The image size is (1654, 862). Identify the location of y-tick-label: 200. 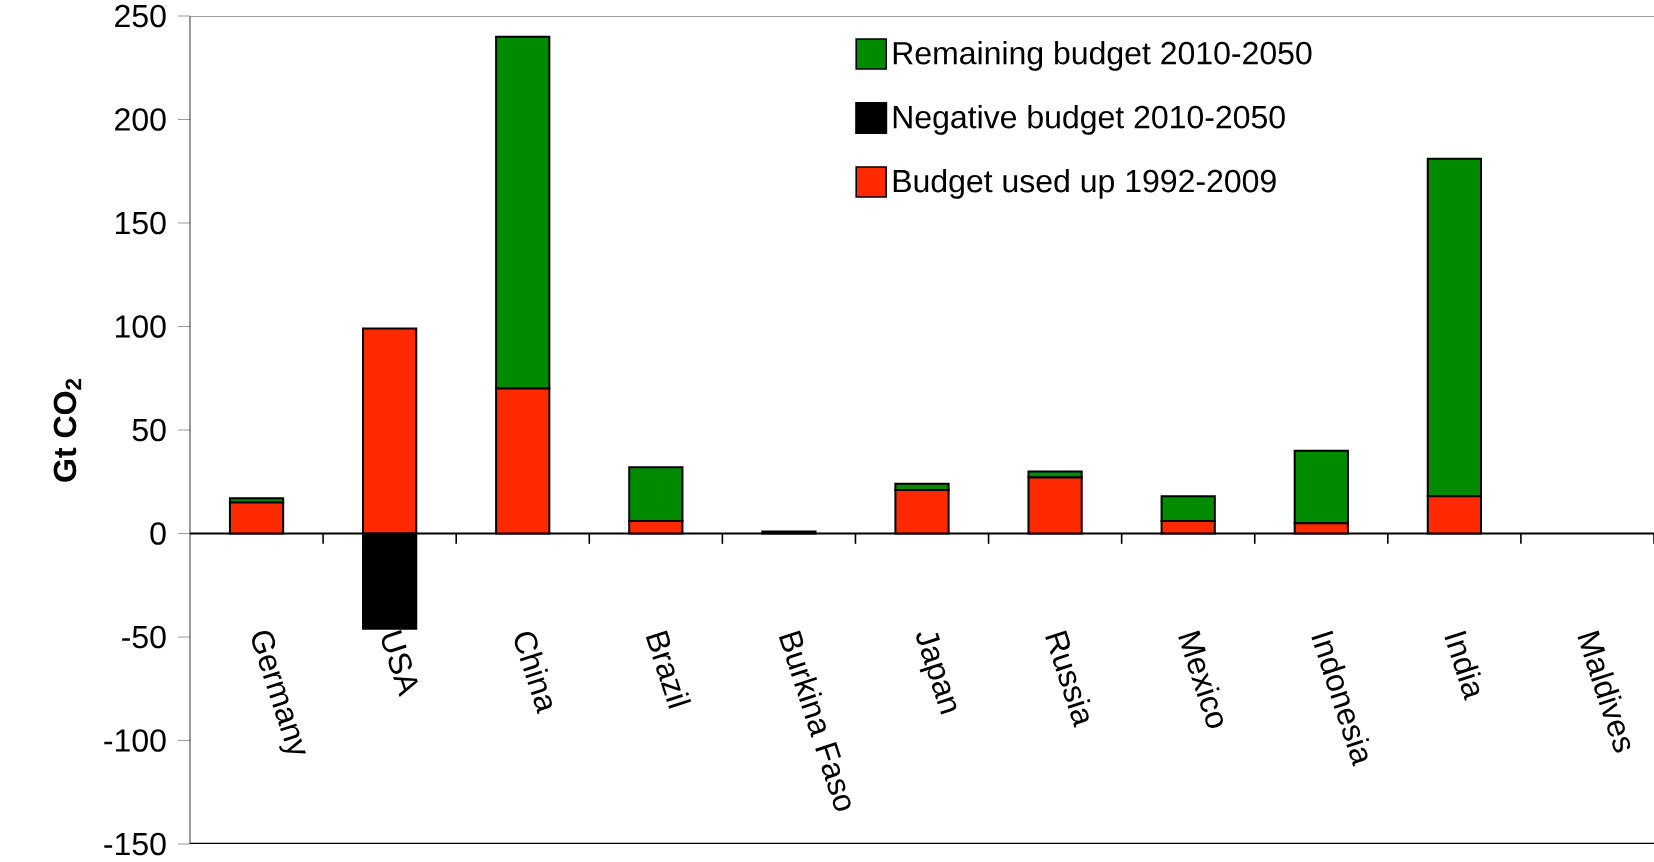
(140, 119).